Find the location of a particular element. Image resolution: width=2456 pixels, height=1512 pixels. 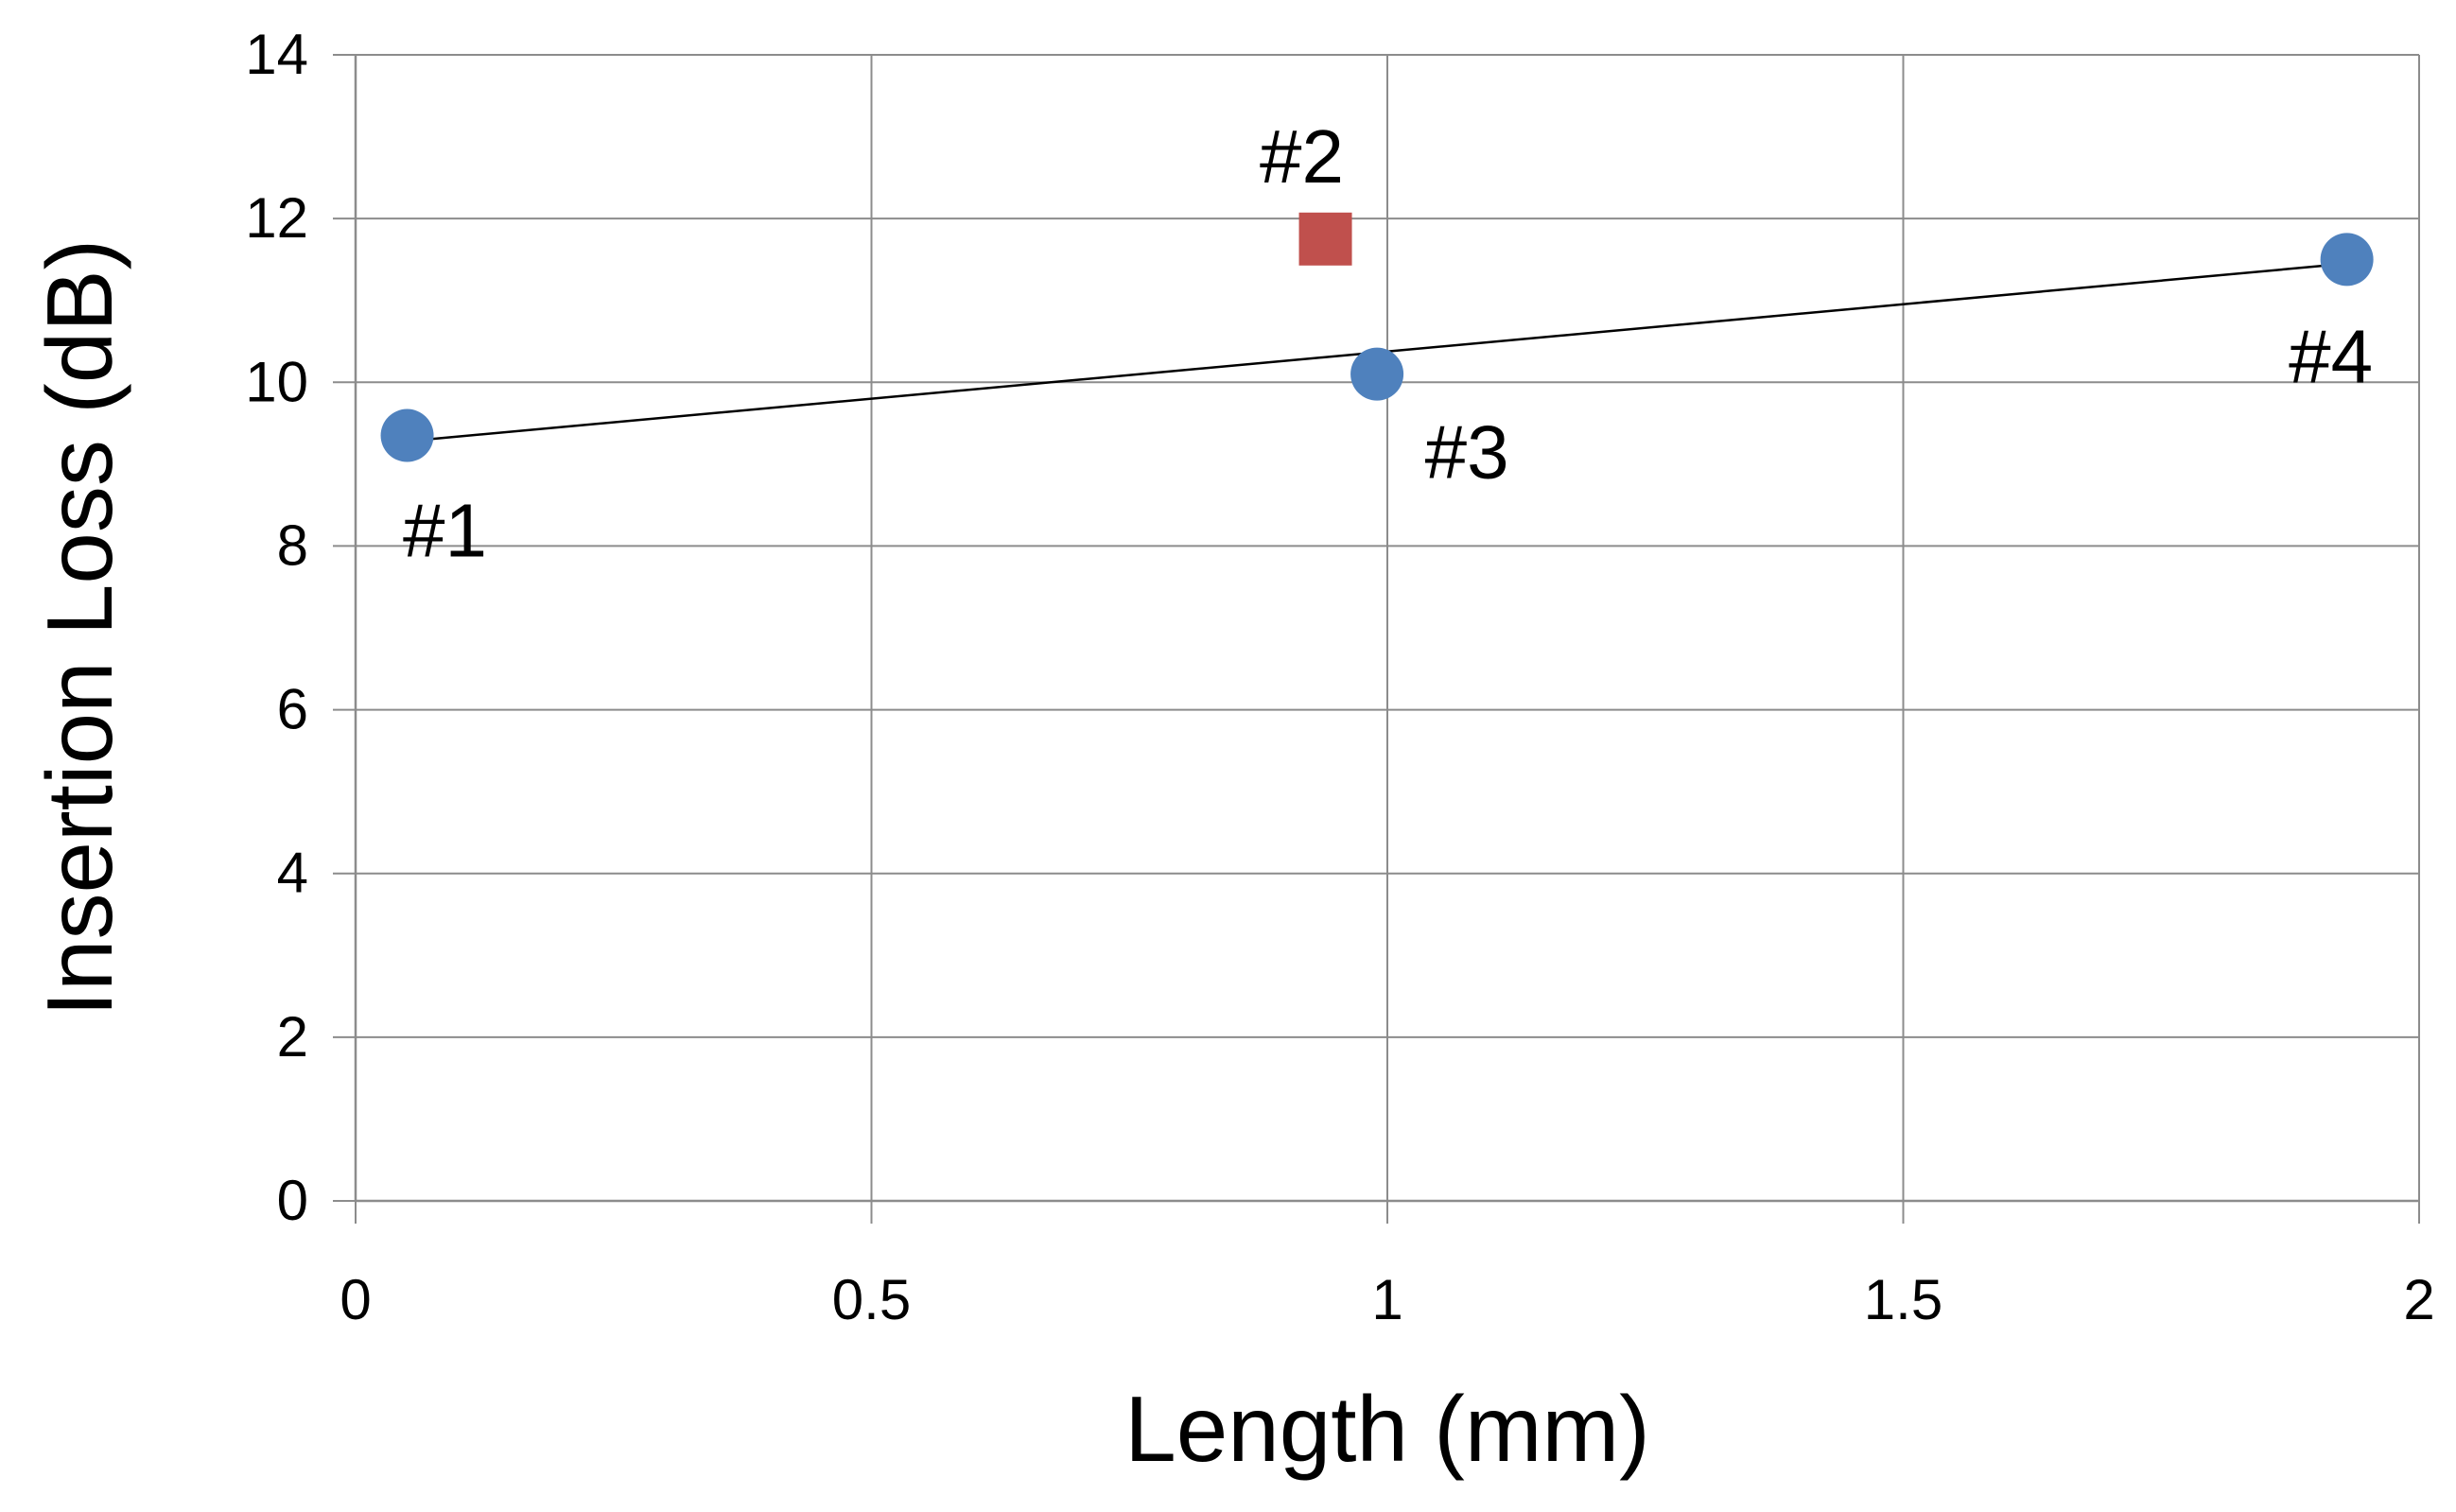

x-tick-label: 2 is located at coordinates (2419, 1300).